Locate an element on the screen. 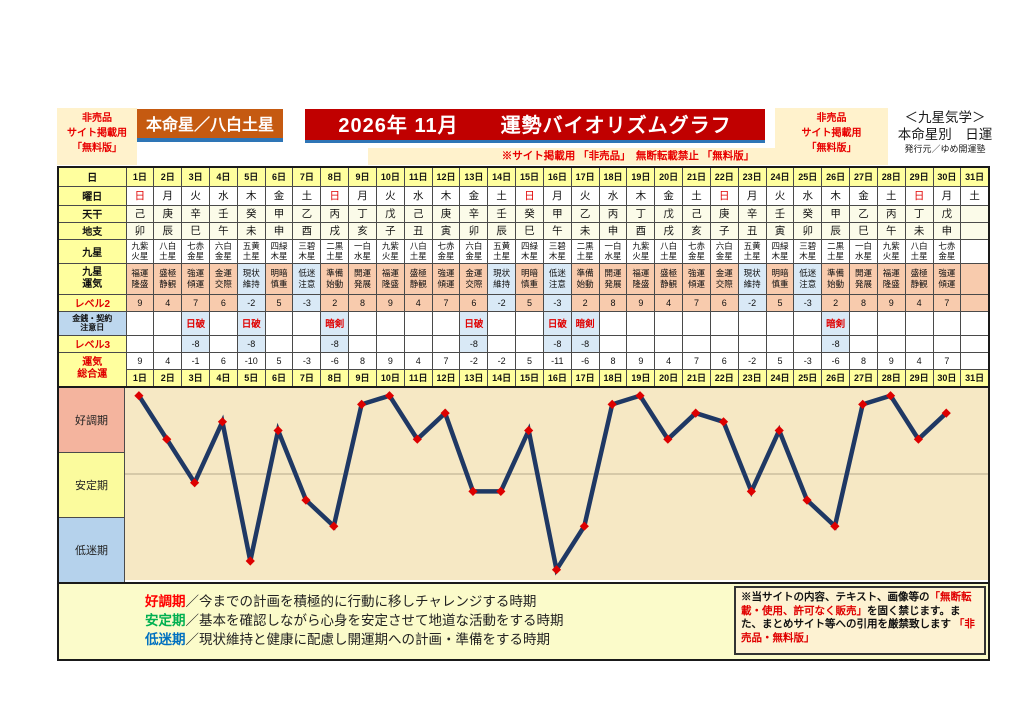  unki-cell: 開運 発展 is located at coordinates (613, 278).